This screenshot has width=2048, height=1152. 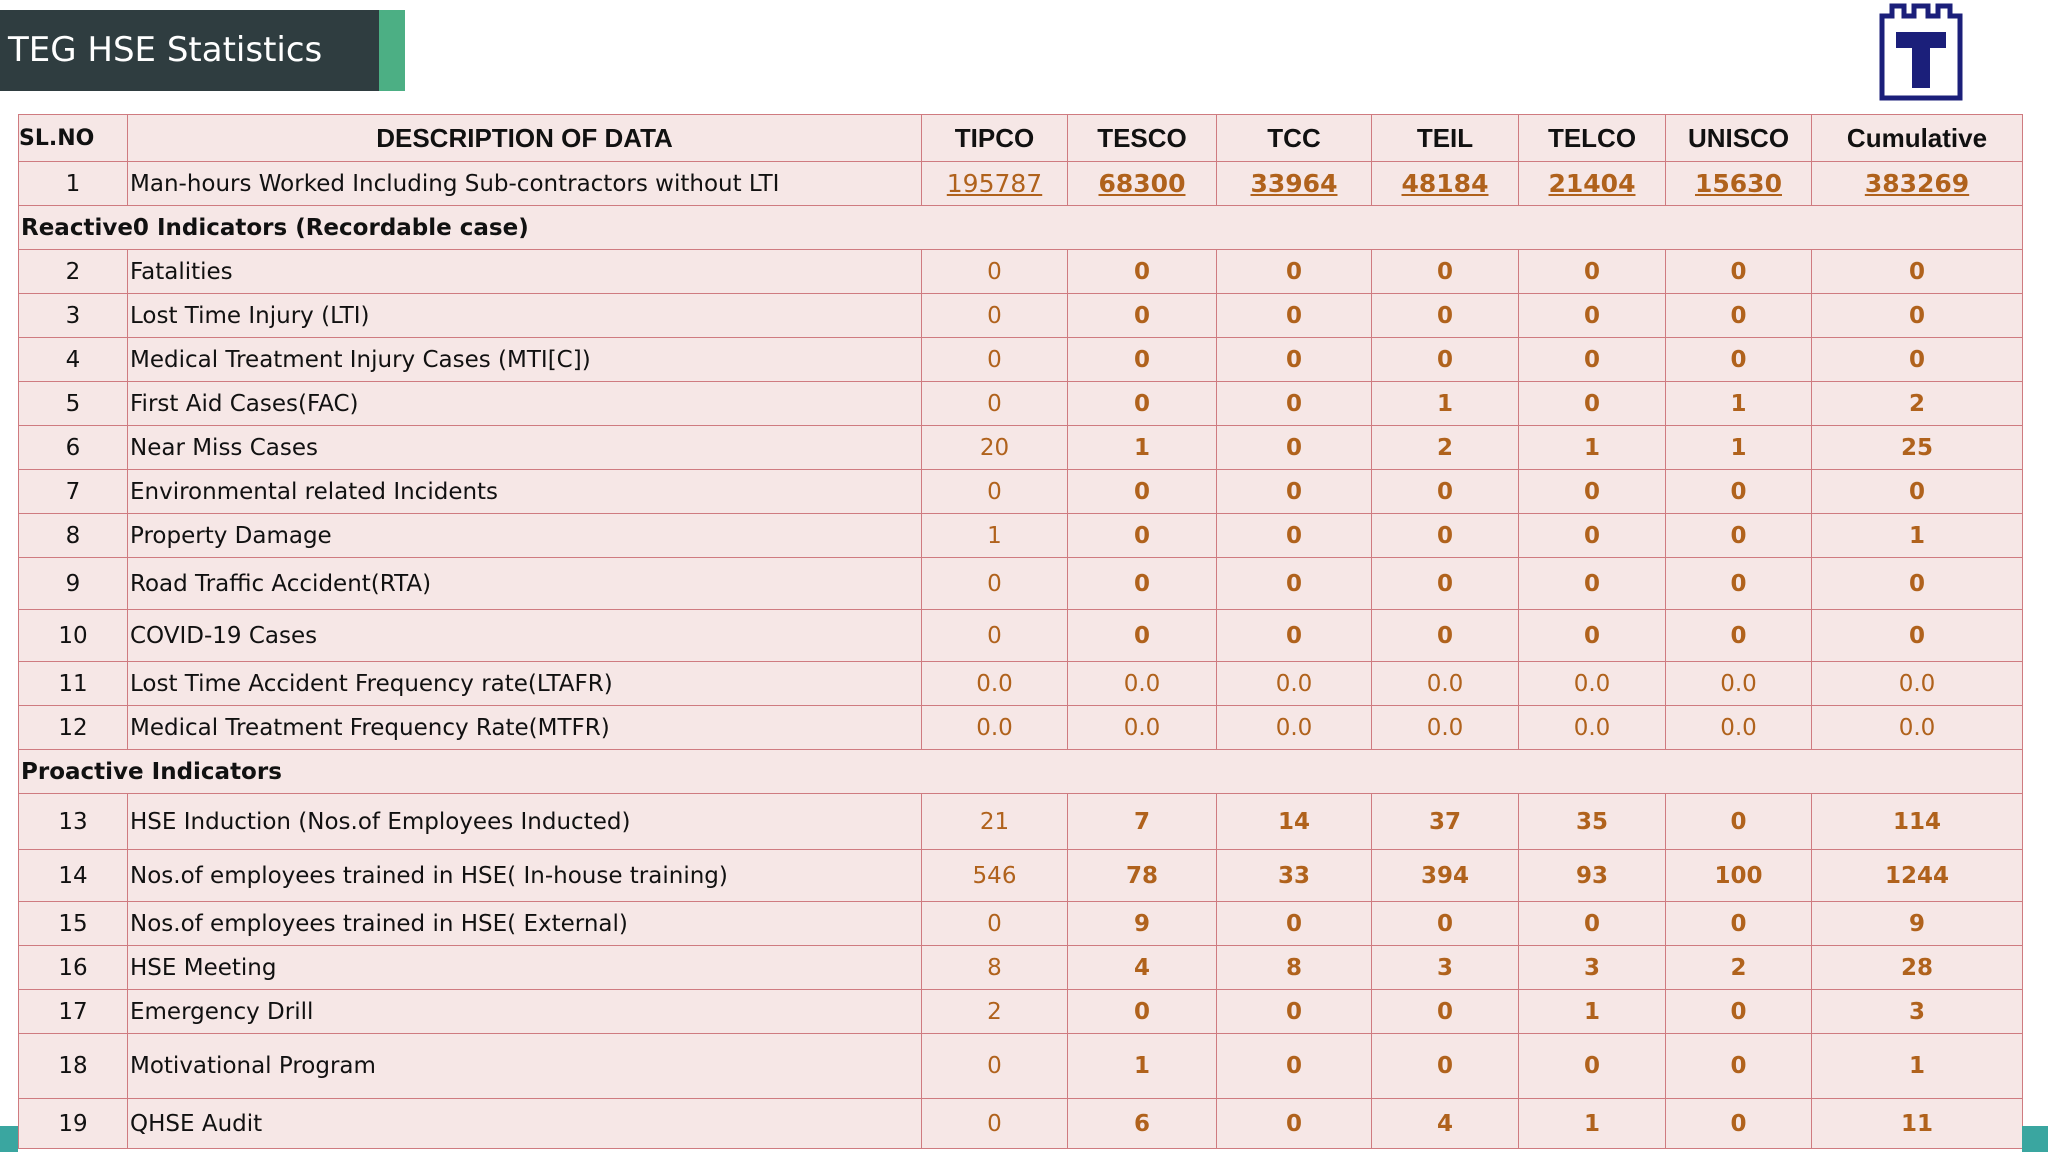 What do you see at coordinates (994, 447) in the screenshot?
I see `value-cell: 20` at bounding box center [994, 447].